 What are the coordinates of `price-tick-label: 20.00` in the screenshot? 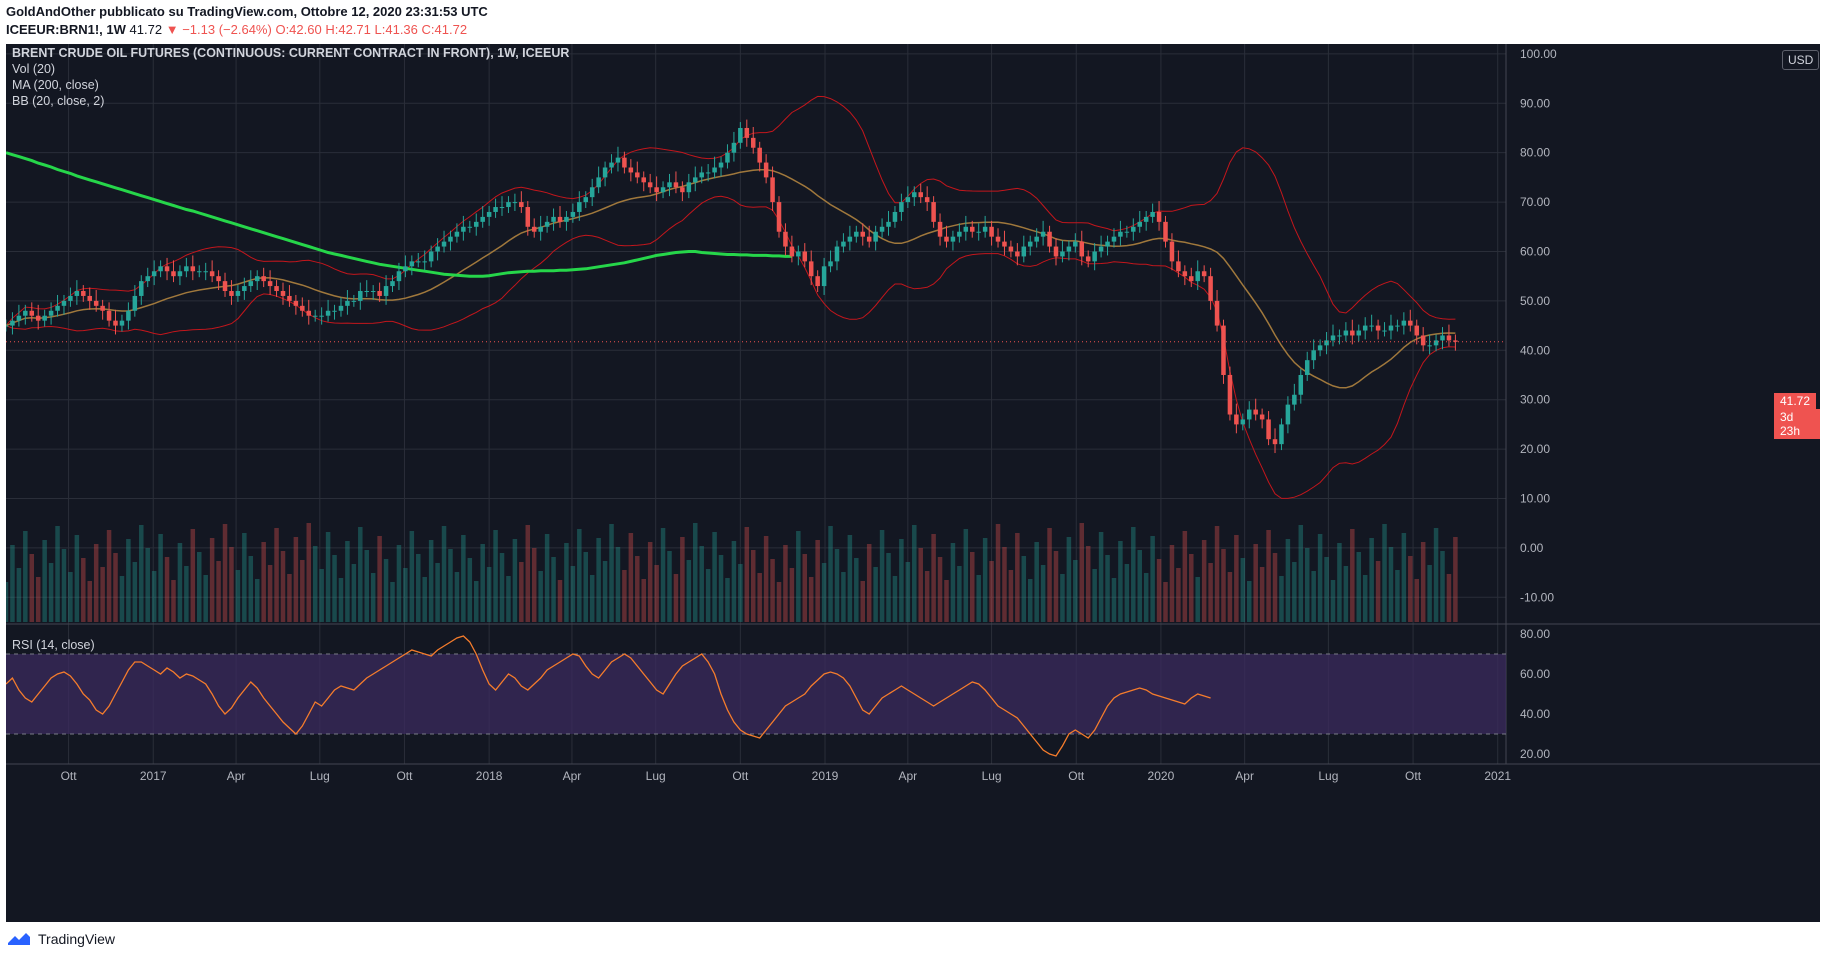 It's located at (1535, 449).